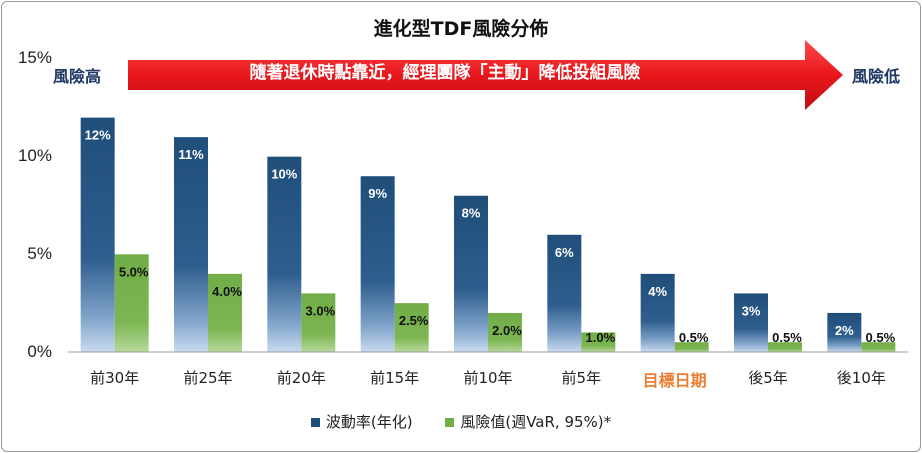  I want to click on x-tick-label: 後5年, so click(768, 378).